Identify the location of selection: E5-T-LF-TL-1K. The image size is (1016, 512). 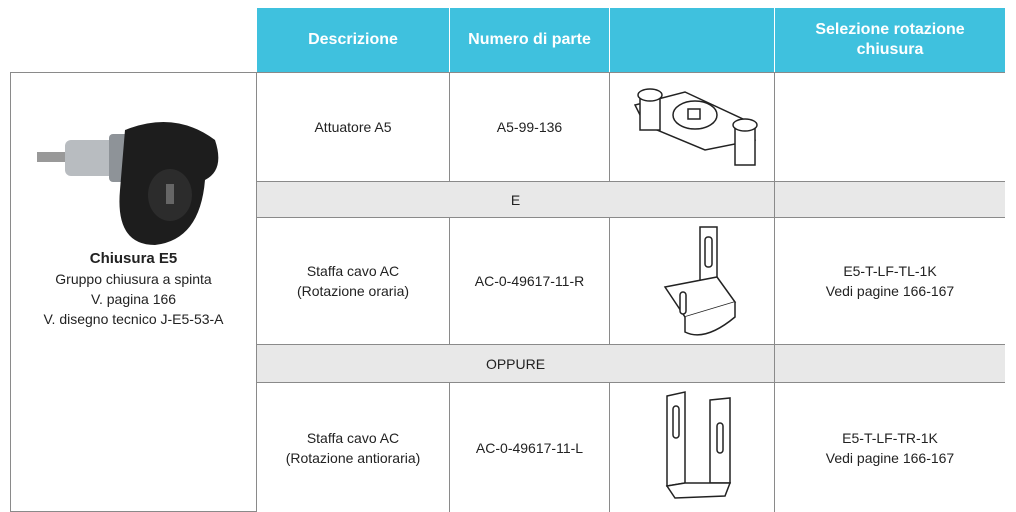
(890, 271).